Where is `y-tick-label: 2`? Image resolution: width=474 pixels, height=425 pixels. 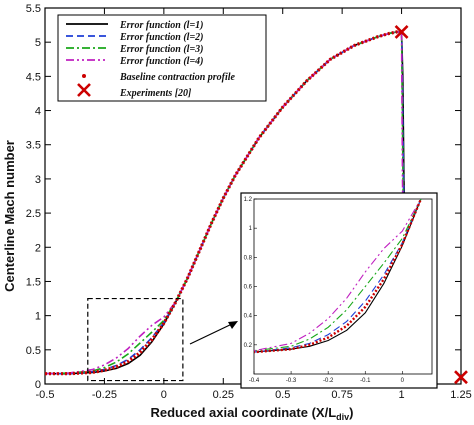
y-tick-label: 2 is located at coordinates (38, 248).